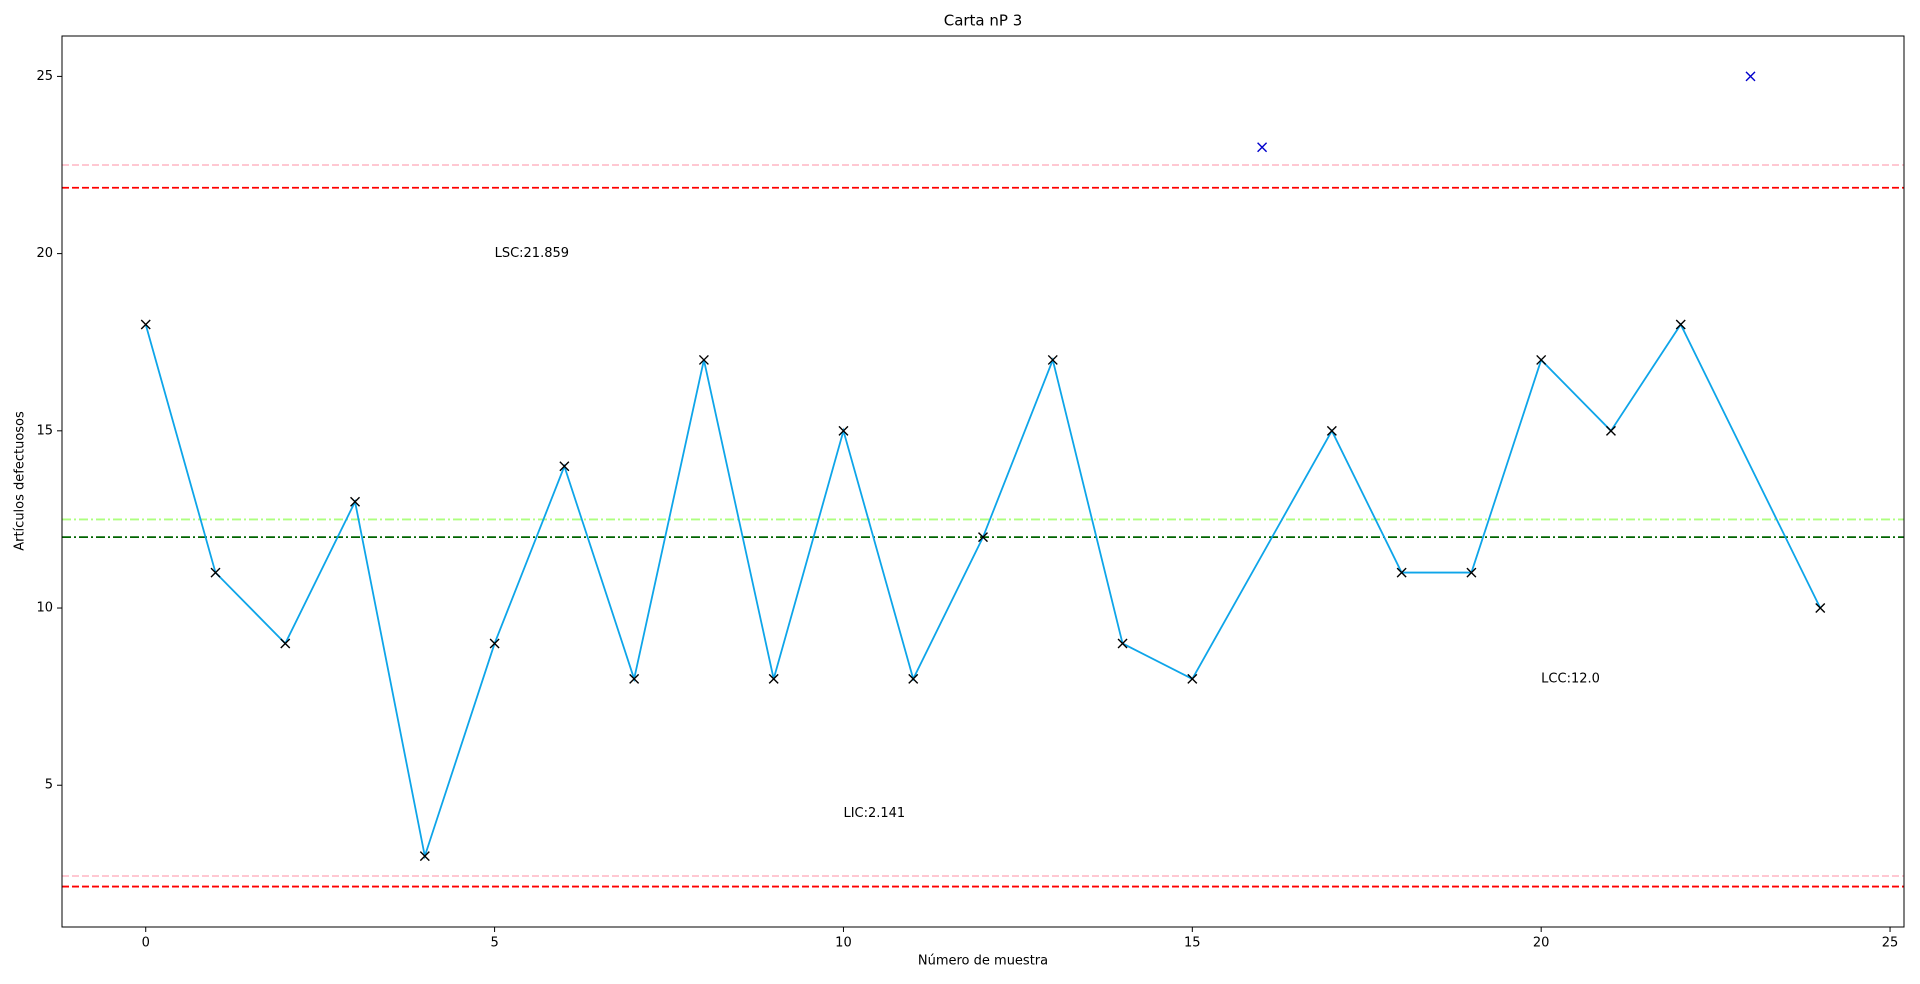  I want to click on chart-title: Carta nP 3, so click(983, 21).